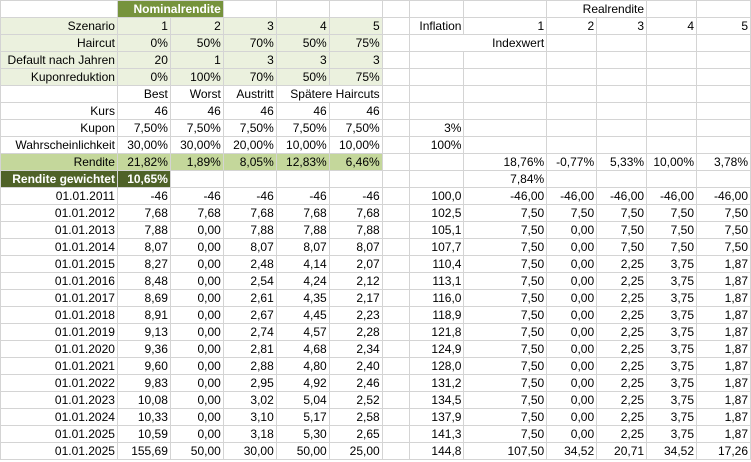 This screenshot has height=462, width=751. I want to click on cell: 2,52, so click(355, 400).